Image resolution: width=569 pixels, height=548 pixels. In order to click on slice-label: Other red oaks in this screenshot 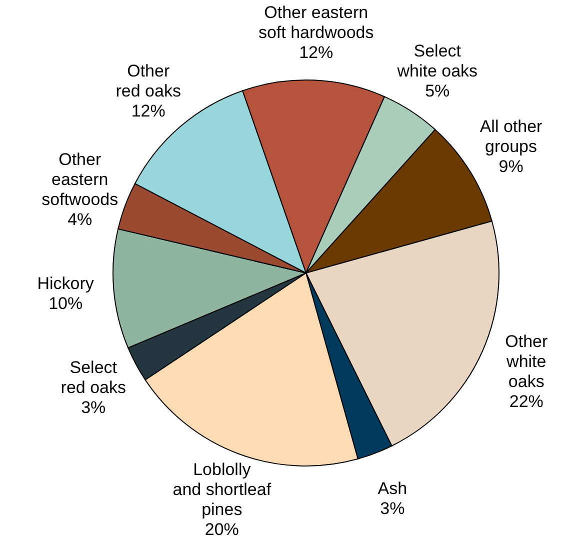, I will do `click(148, 80)`.